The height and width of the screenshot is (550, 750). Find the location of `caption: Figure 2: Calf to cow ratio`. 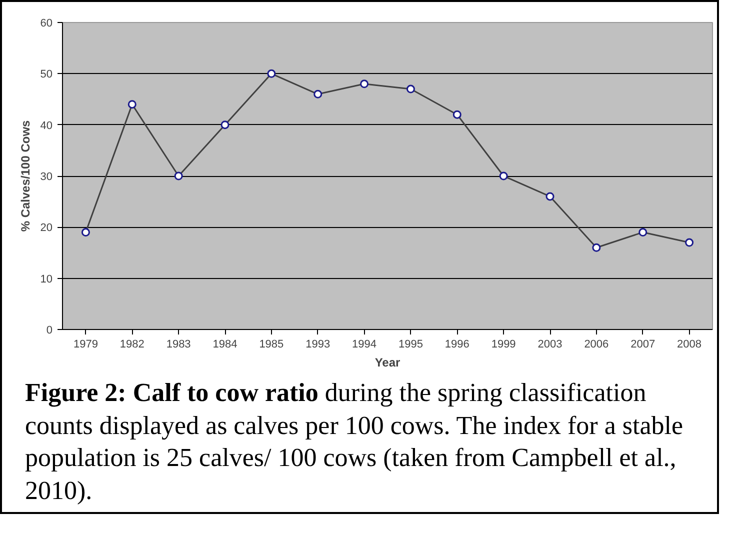

caption: Figure 2: Calf to cow ratio is located at coordinates (171, 392).